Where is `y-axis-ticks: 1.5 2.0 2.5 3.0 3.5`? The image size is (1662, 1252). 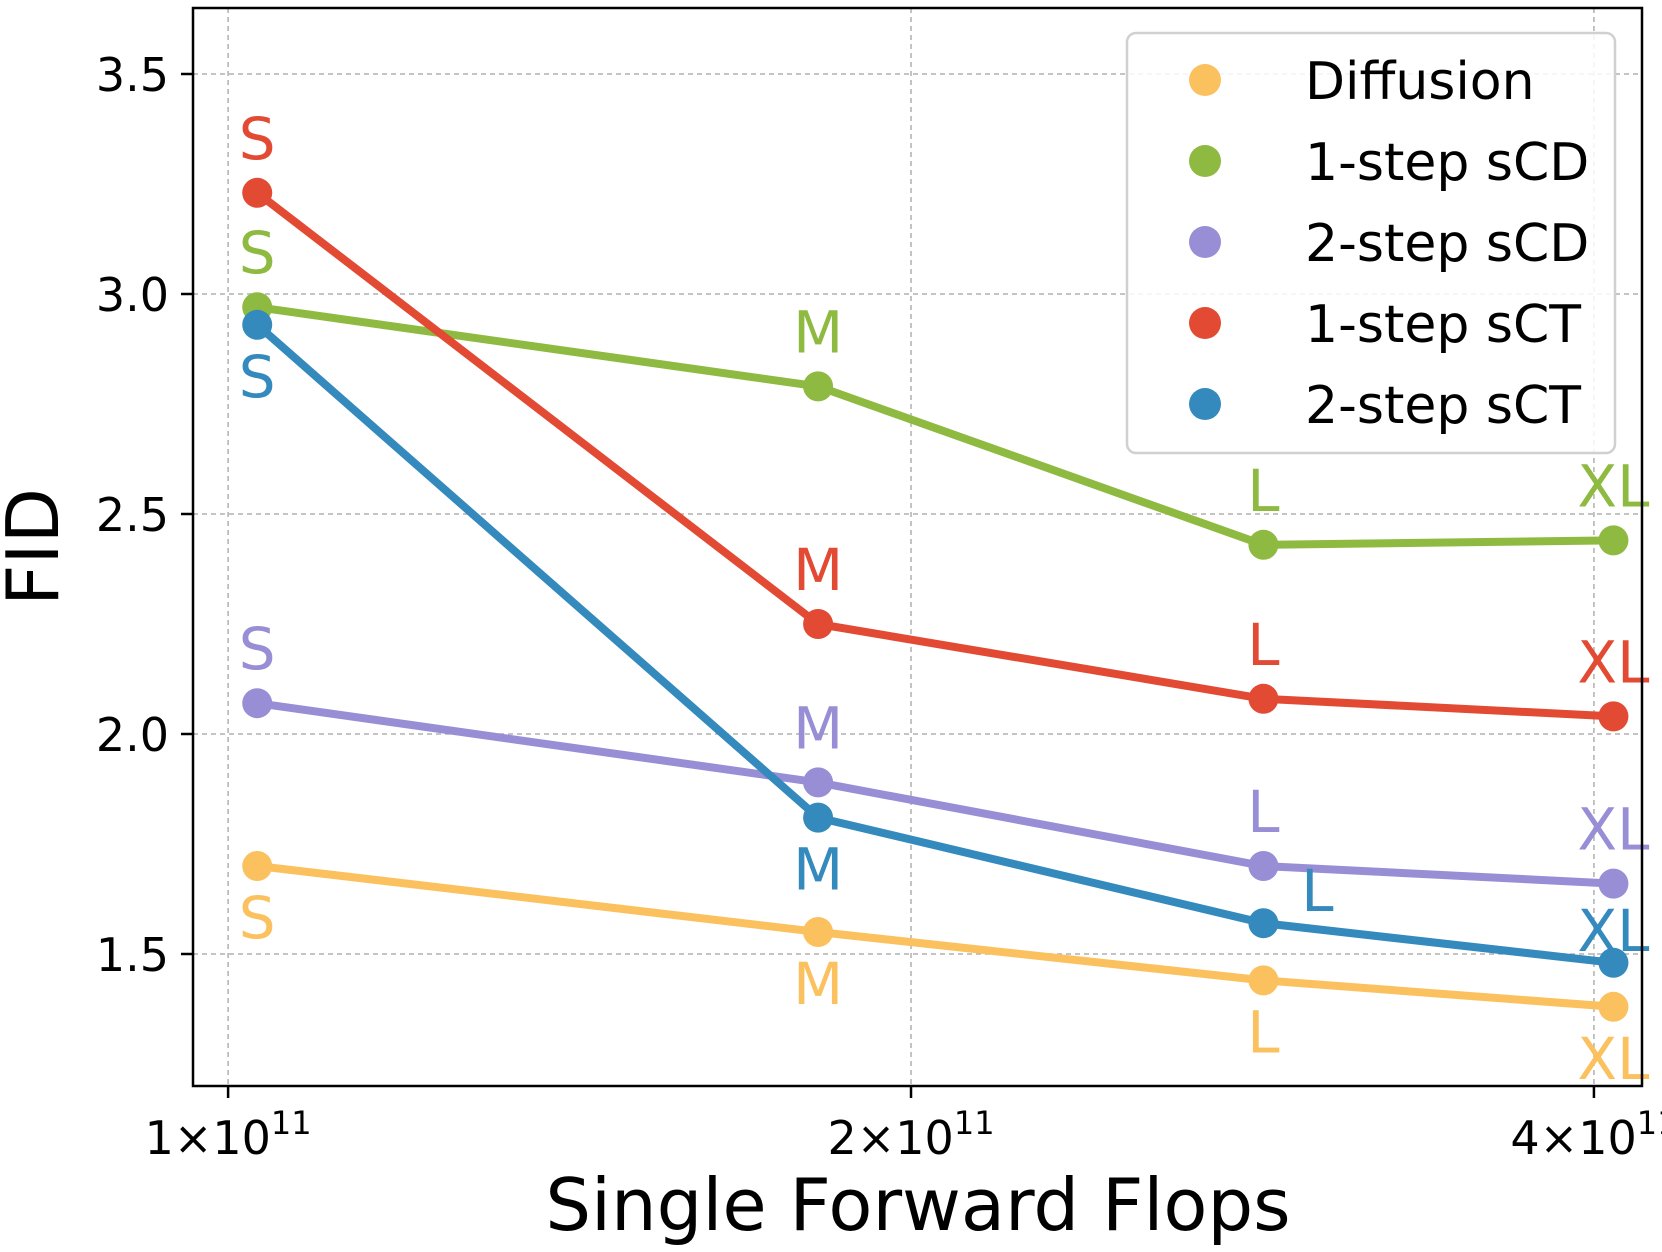 y-axis-ticks: 1.5 2.0 2.5 3.0 3.5 is located at coordinates (144, 515).